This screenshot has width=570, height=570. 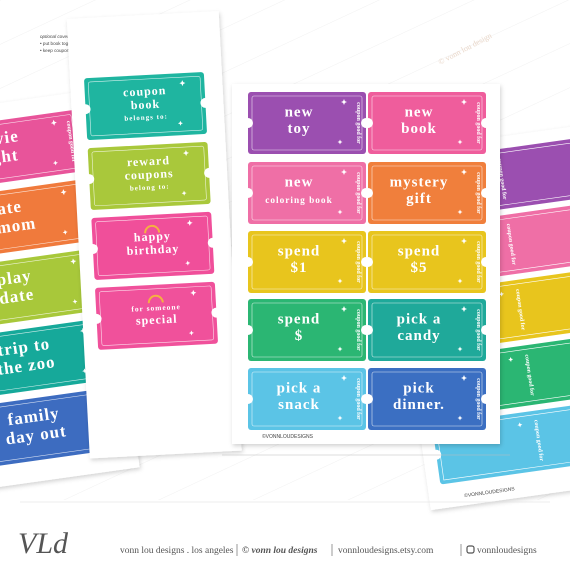 I want to click on coupon-text: $5, so click(x=419, y=268).